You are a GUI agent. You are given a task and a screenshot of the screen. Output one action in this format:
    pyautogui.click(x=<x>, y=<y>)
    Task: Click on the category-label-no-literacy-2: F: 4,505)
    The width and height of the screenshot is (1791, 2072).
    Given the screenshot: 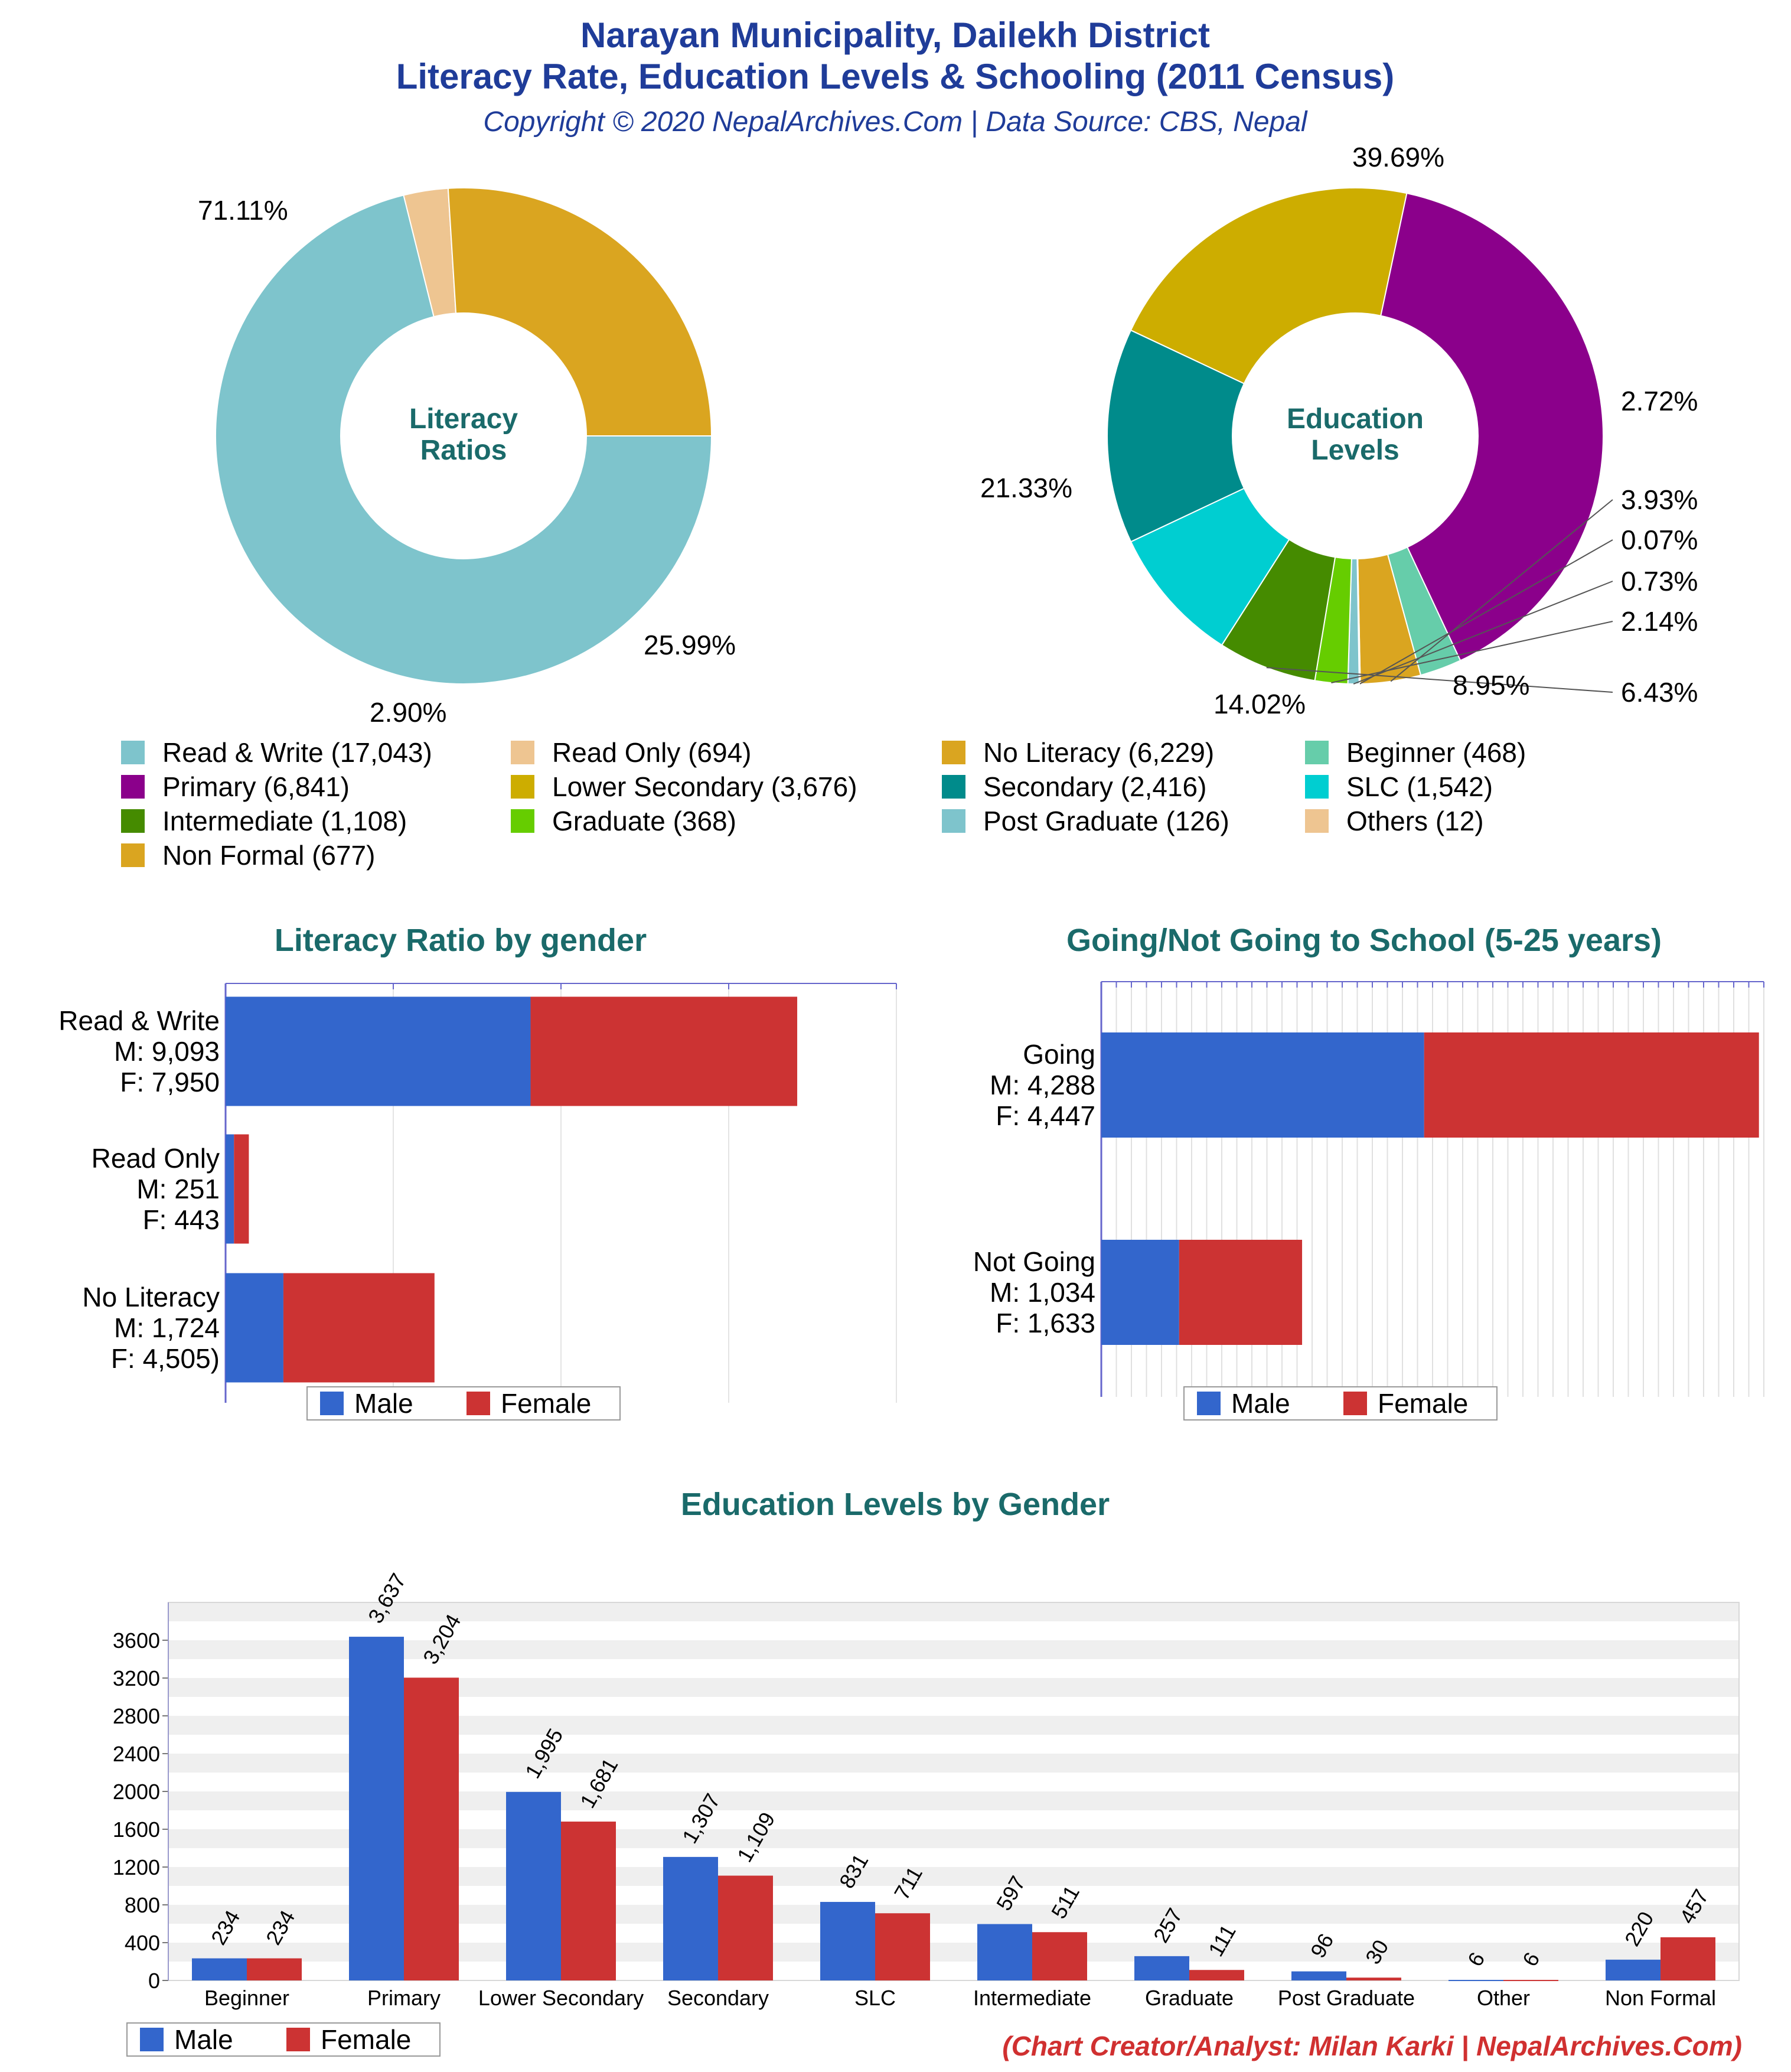 What is the action you would take?
    pyautogui.click(x=165, y=1358)
    